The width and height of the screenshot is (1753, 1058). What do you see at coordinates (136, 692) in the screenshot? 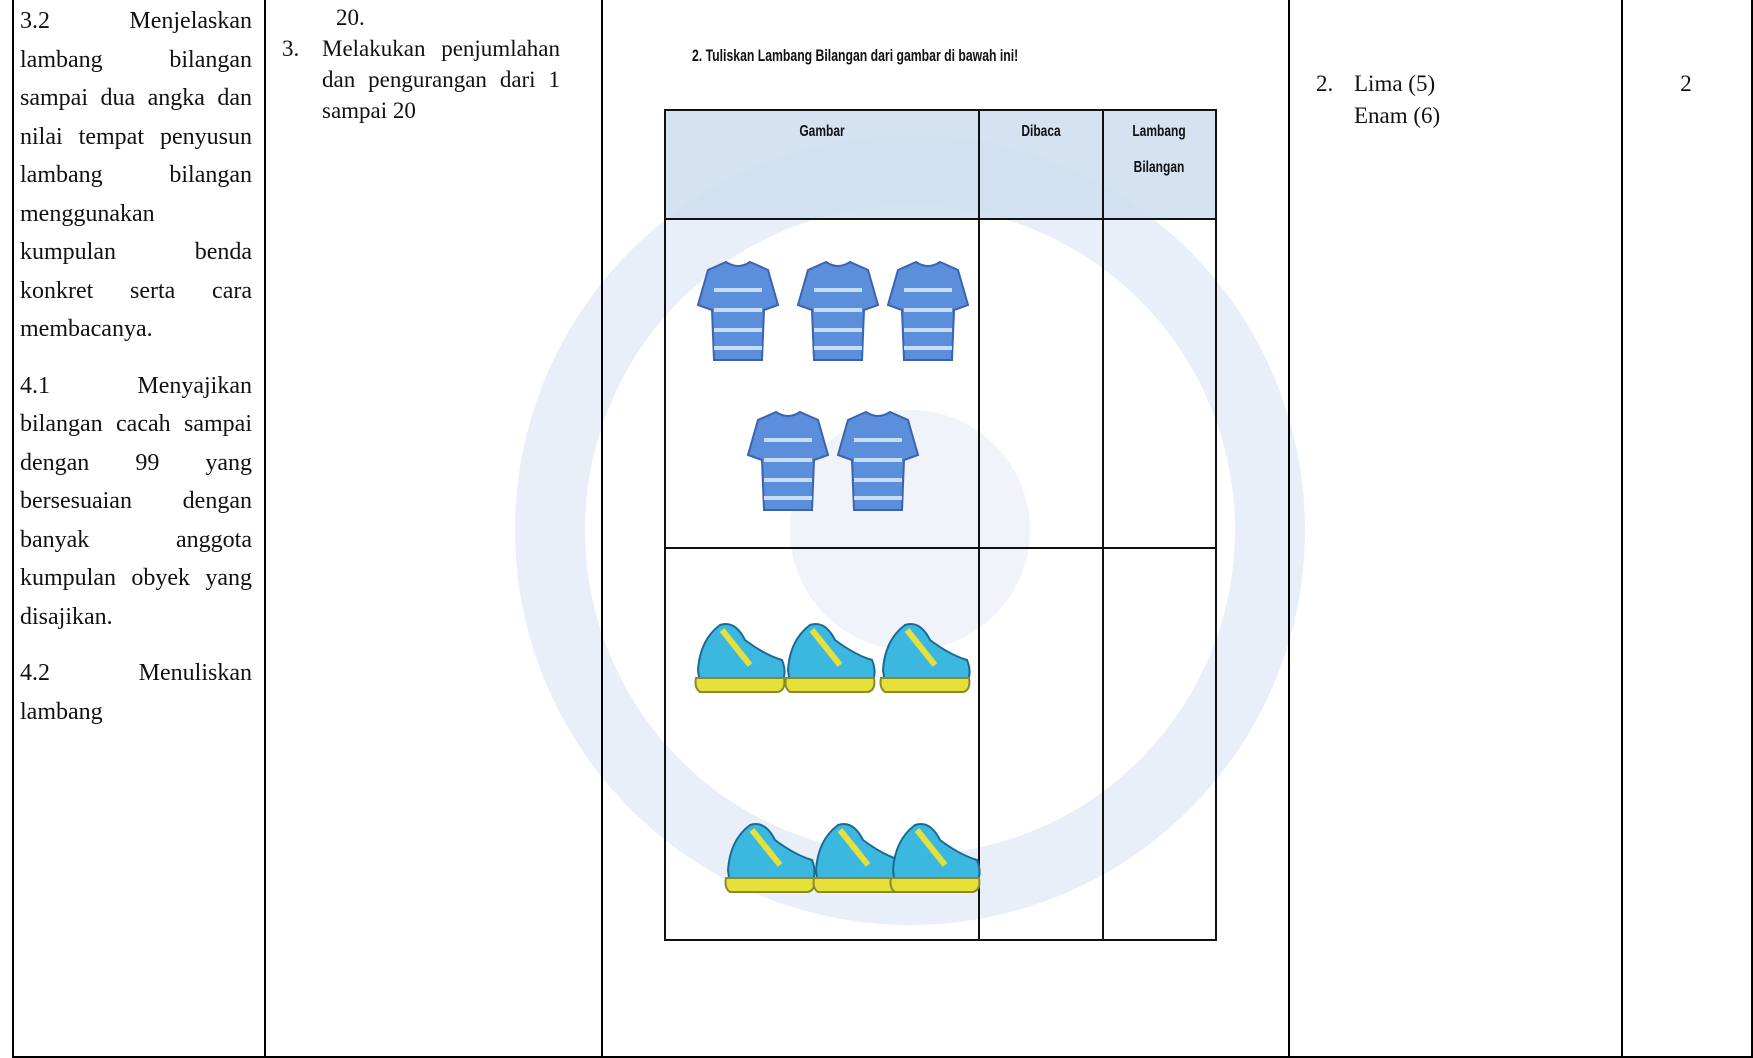
I see `paragraph: 4.2 Menuliskan lambang` at bounding box center [136, 692].